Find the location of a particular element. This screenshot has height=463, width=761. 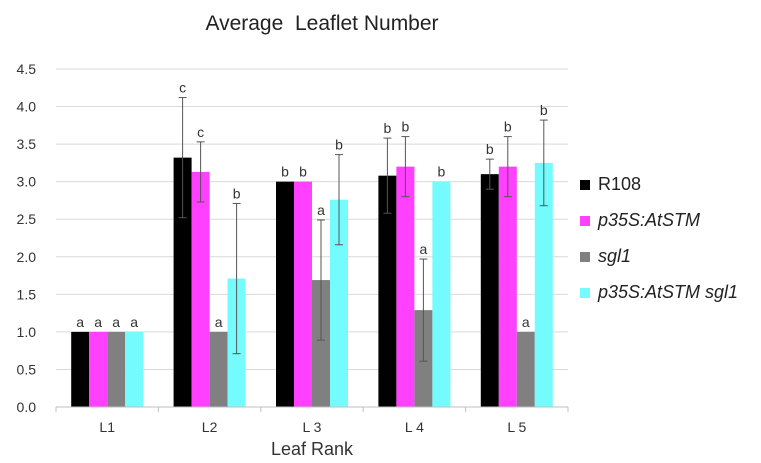

y-tick-label: 4.5 is located at coordinates (27, 69).